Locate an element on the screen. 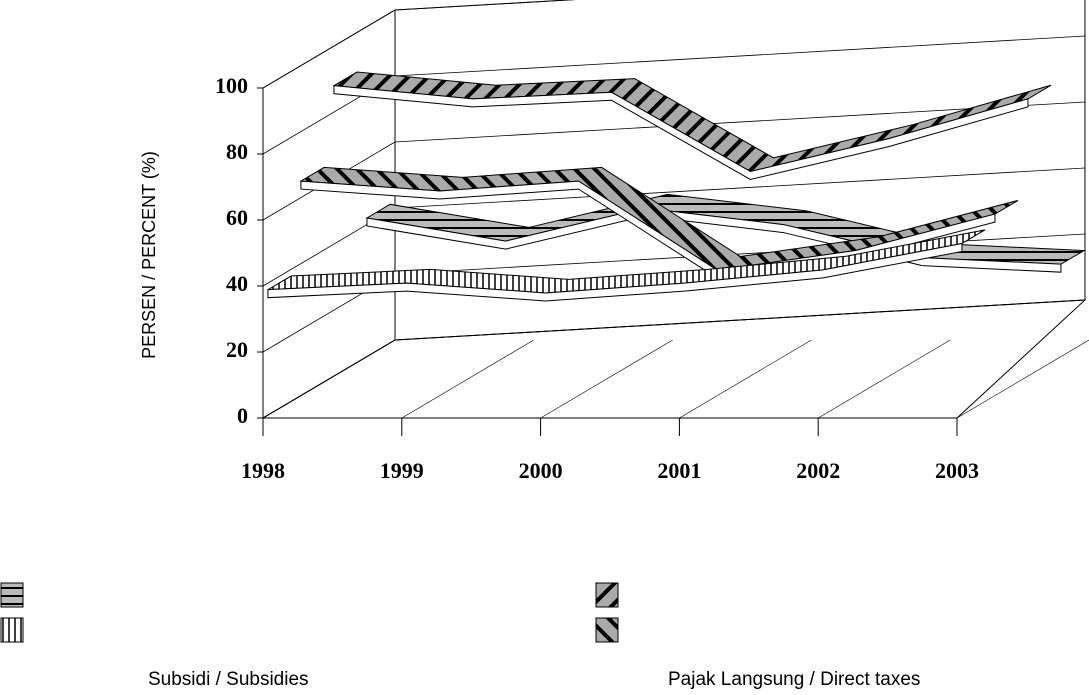 Image resolution: width=1089 pixels, height=695 pixels. ribbon is located at coordinates (692, 122).